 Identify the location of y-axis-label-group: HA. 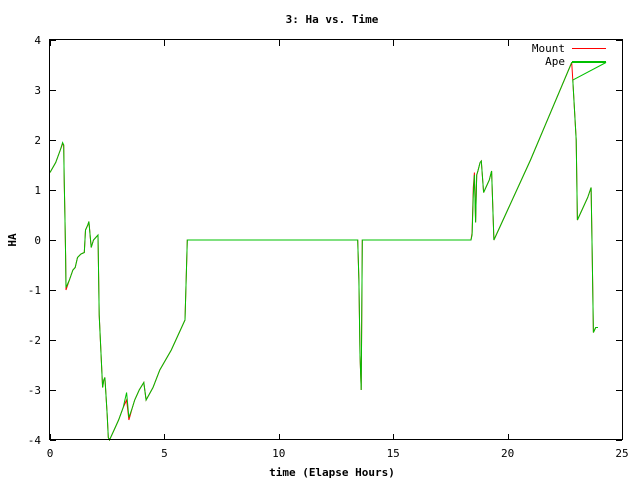
(12, 240).